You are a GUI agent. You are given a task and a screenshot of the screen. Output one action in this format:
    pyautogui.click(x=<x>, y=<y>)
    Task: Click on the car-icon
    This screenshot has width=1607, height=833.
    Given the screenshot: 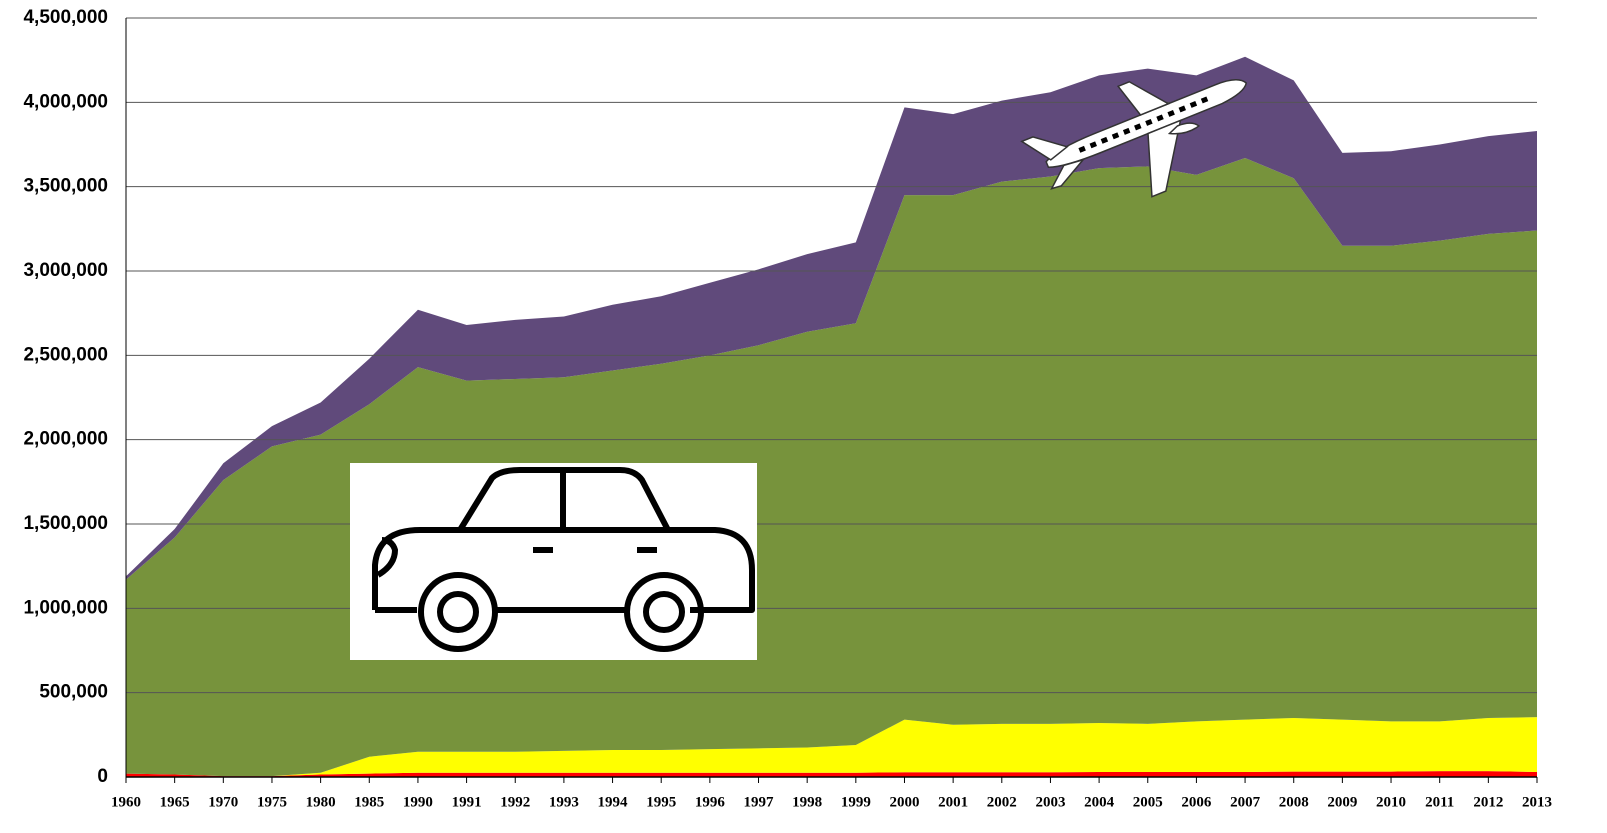 What is the action you would take?
    pyautogui.click(x=563, y=559)
    